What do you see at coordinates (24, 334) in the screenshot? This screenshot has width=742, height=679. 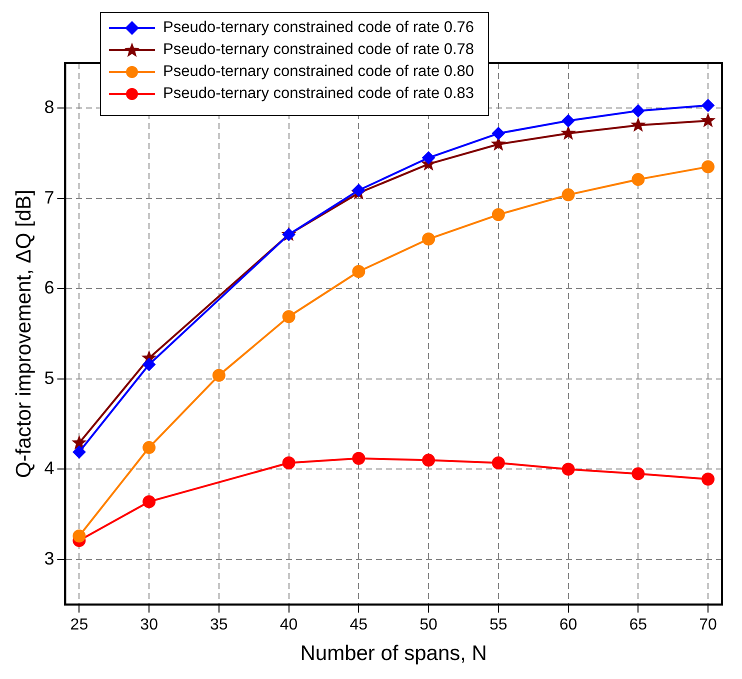 I see `y-axis-title: Q-factor improvement, ΔQ [dB]` at bounding box center [24, 334].